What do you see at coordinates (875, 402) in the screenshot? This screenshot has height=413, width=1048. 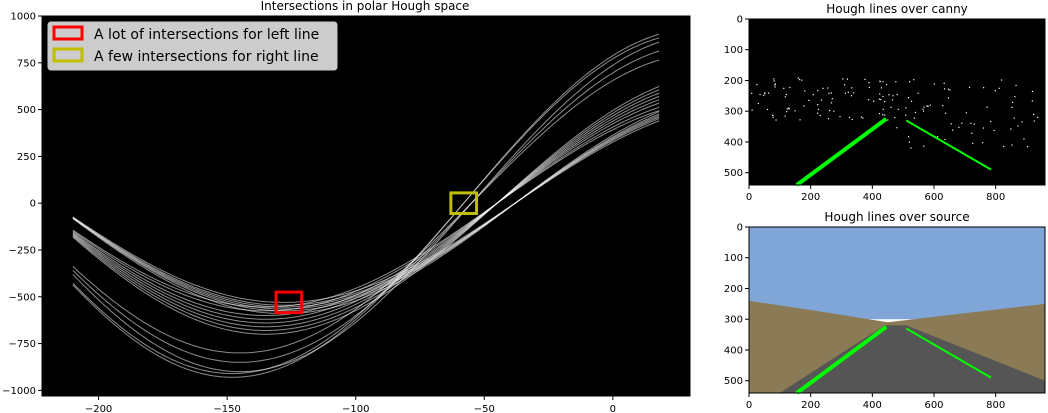 I see `source-x-axis-ticks: 0 200 400 600 800` at bounding box center [875, 402].